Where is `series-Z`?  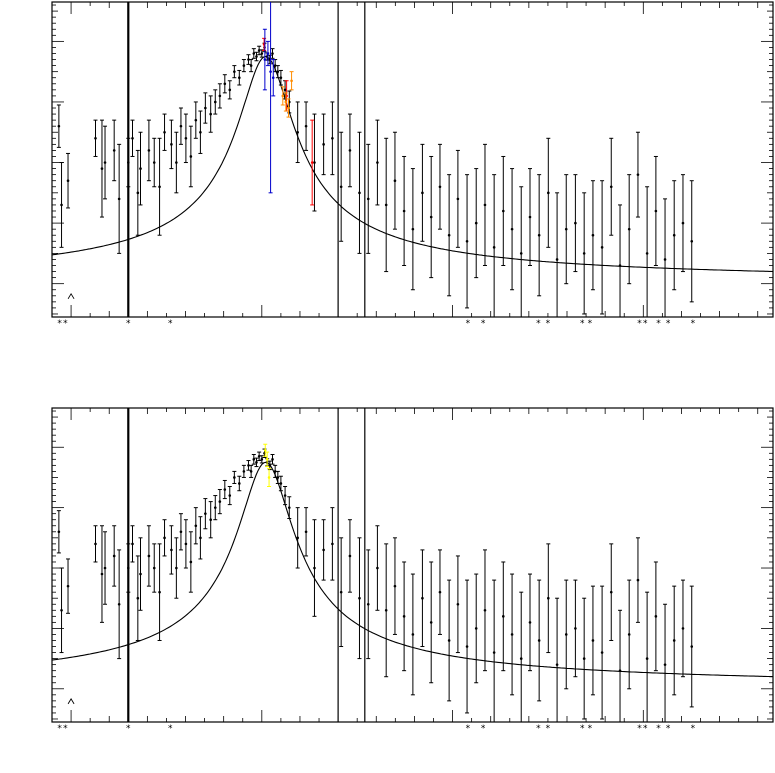 series-Z is located at coordinates (287, 94).